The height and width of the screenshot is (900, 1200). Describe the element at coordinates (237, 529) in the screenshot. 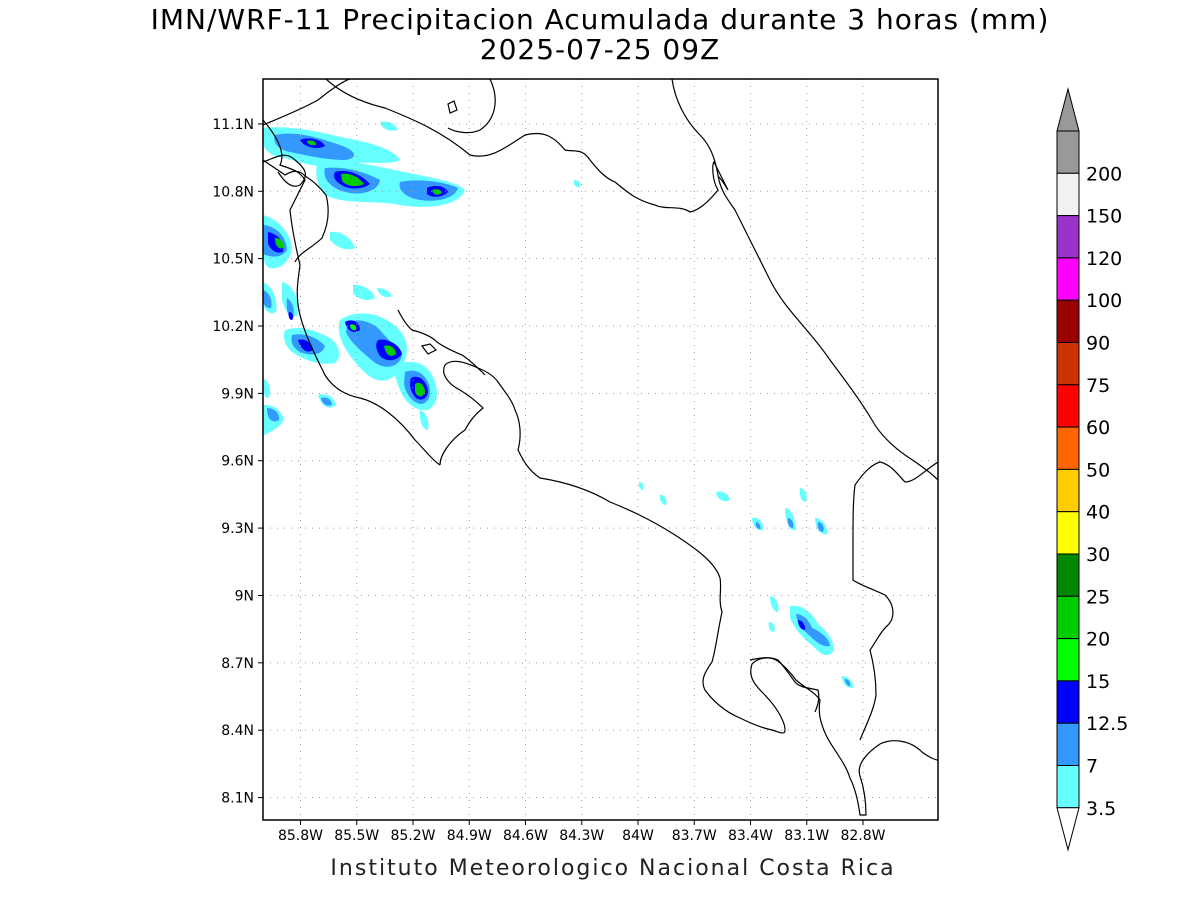

I see `lat-tick-label: 9.3N` at that location.